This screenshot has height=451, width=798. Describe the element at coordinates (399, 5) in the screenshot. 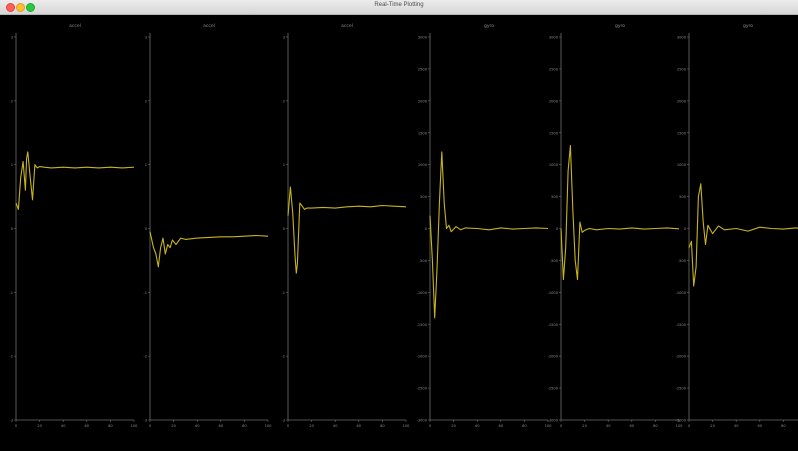

I see `window-title: Real-Time Plotting` at that location.